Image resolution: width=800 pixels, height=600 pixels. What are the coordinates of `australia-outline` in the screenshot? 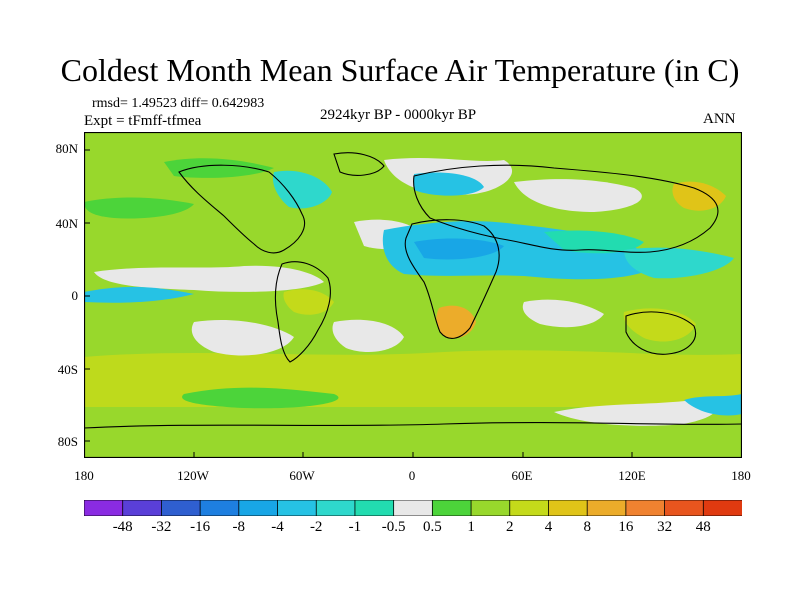 It's located at (660, 333).